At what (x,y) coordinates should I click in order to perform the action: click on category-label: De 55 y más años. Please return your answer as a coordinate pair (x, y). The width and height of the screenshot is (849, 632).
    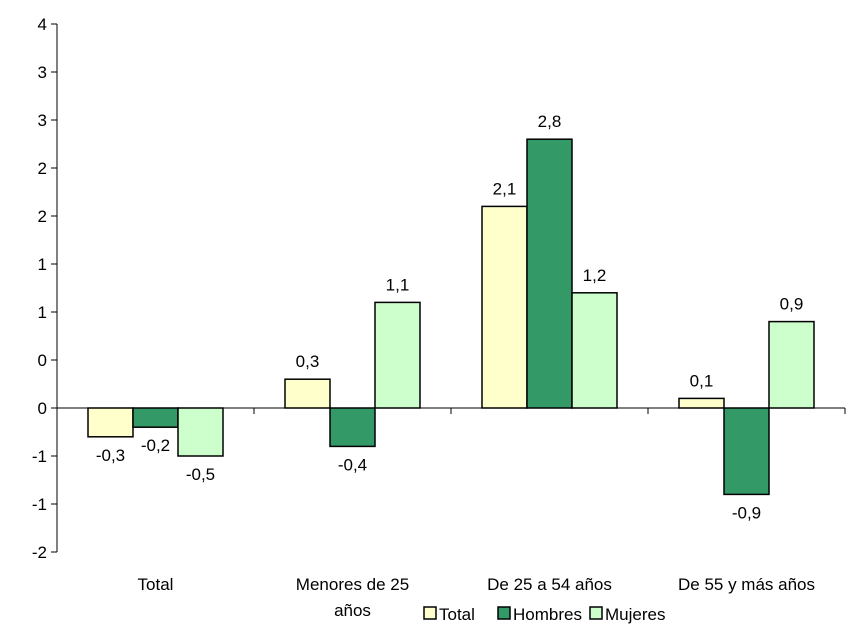
    Looking at the image, I should click on (746, 584).